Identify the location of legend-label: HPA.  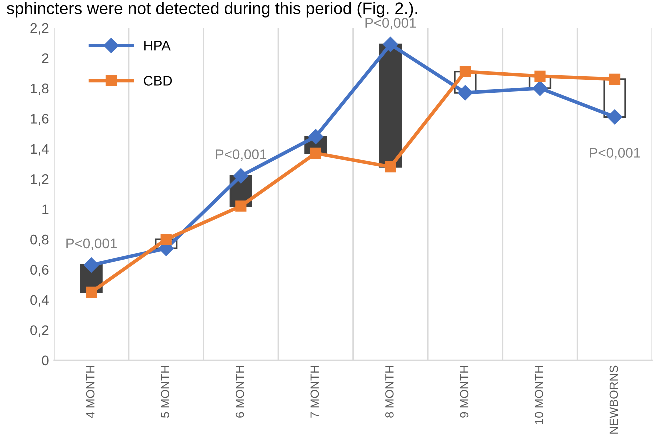
(157, 46).